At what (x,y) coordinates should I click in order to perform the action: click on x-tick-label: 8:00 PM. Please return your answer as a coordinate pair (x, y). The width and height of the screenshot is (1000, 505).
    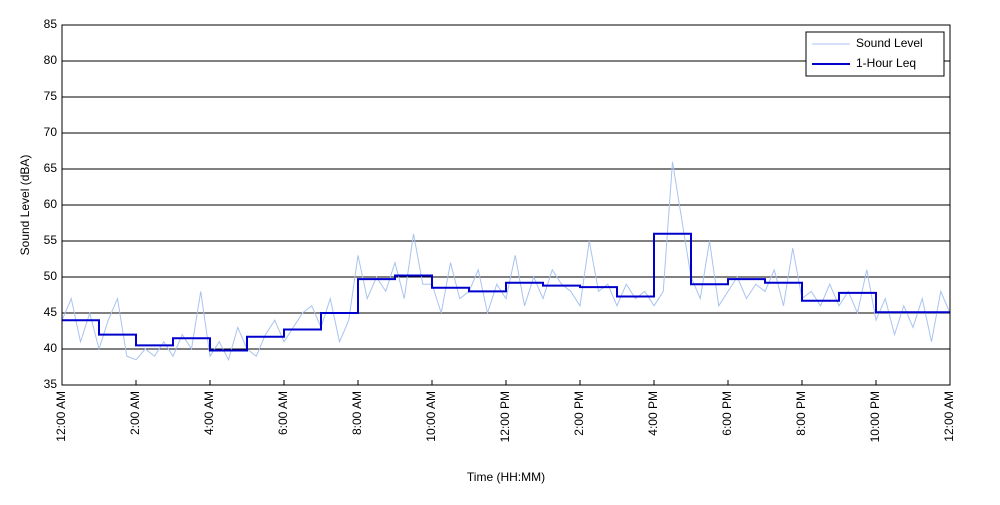
    Looking at the image, I should click on (801, 413).